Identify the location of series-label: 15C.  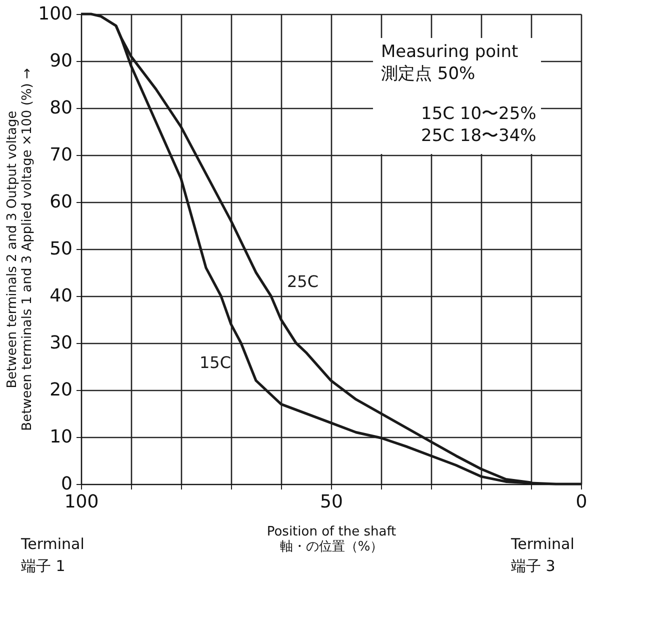
(215, 362).